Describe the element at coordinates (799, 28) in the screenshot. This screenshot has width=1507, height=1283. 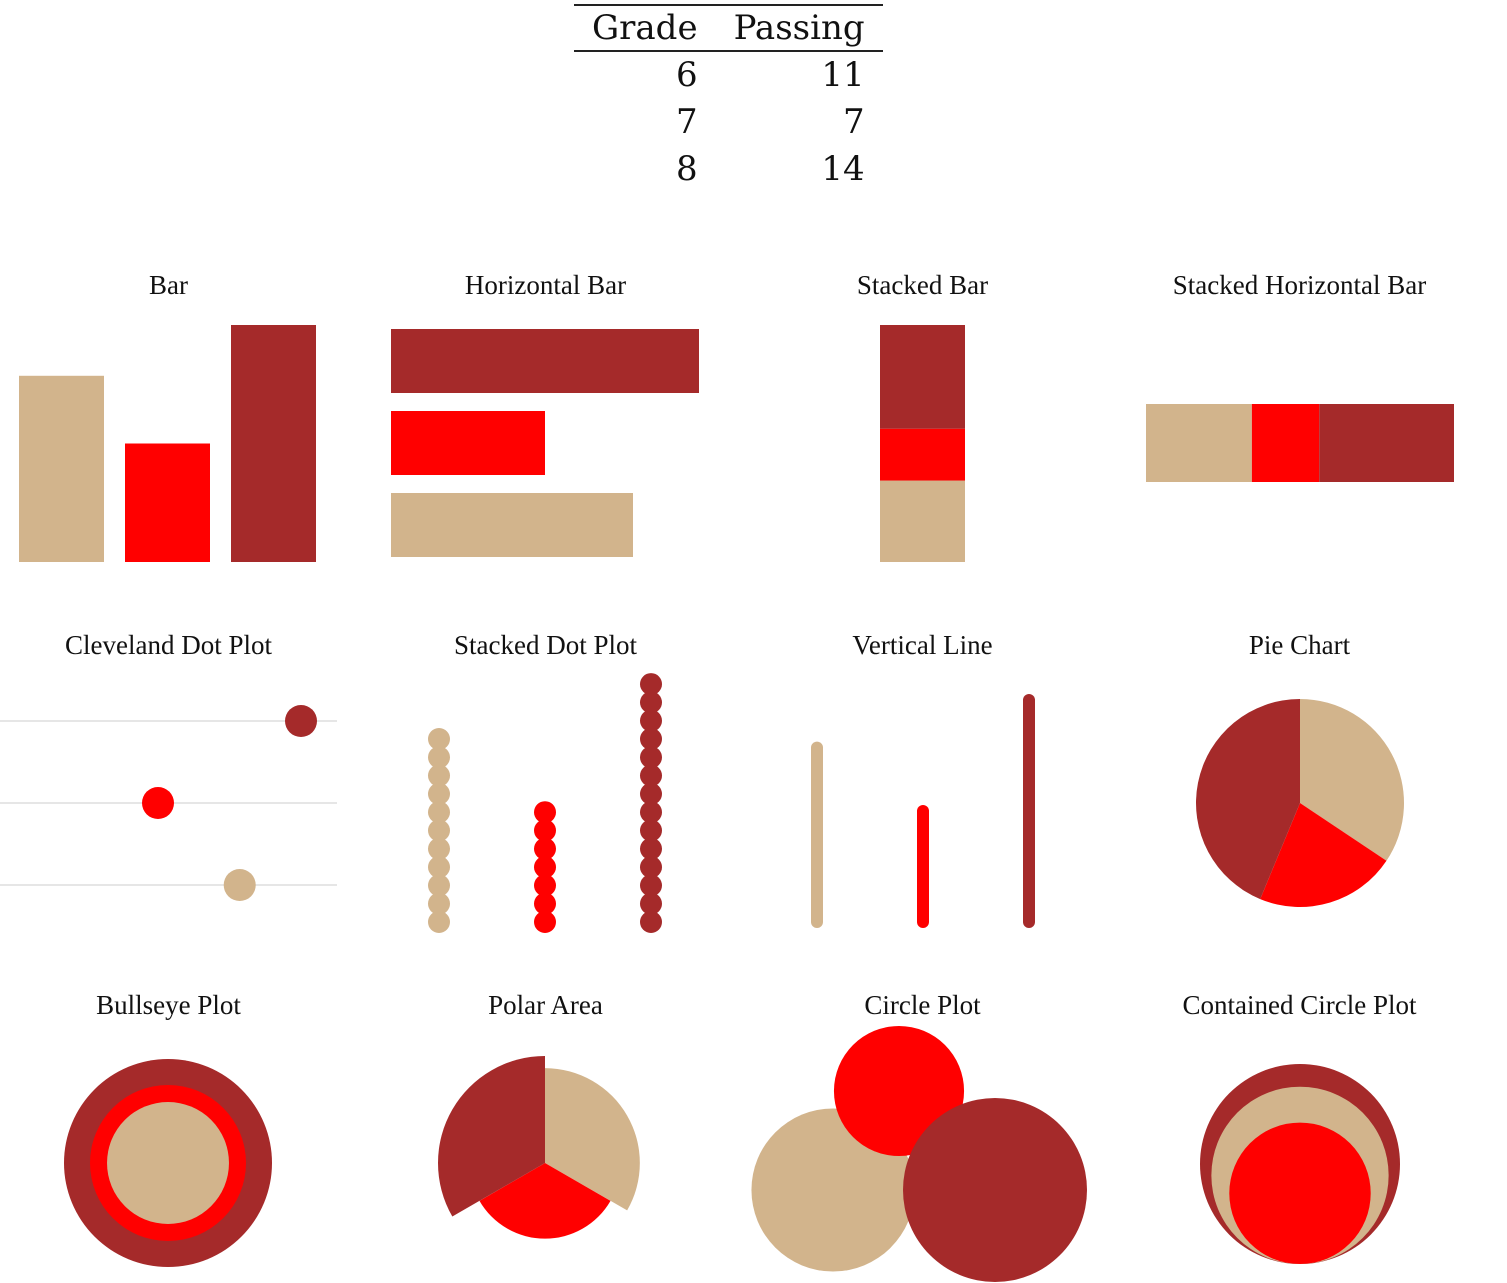
I see `table-header-passing: Passing` at that location.